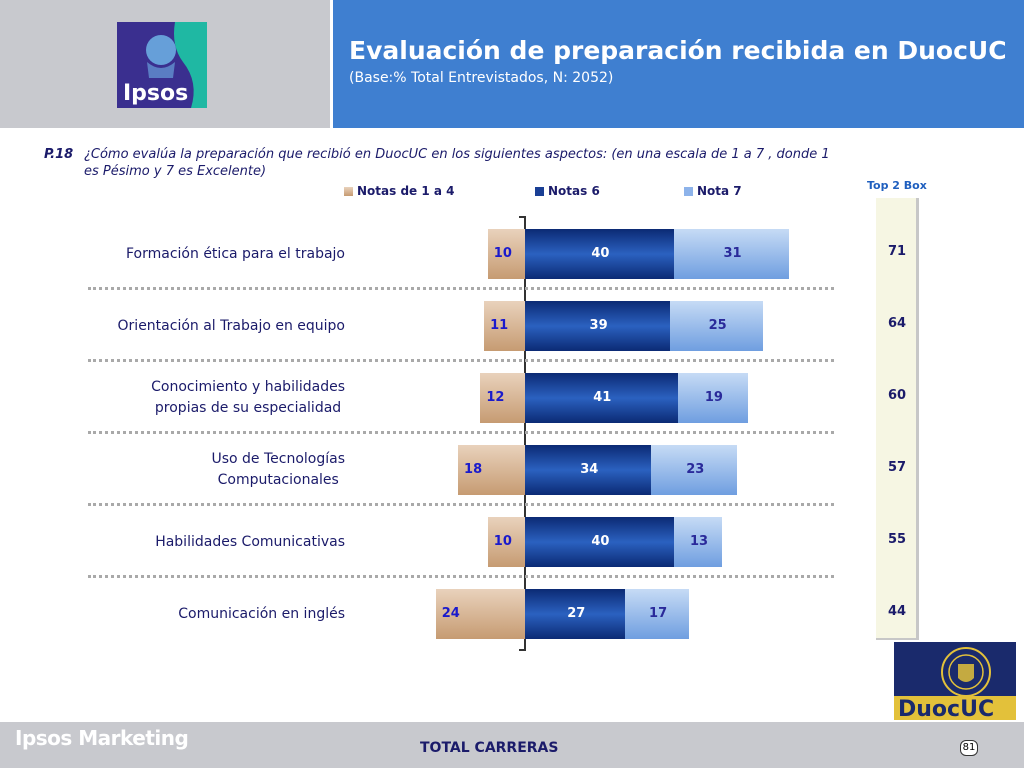 This screenshot has width=1024, height=768. Describe the element at coordinates (450, 613) in the screenshot. I see `data-label-notas-1-4: 24` at that location.